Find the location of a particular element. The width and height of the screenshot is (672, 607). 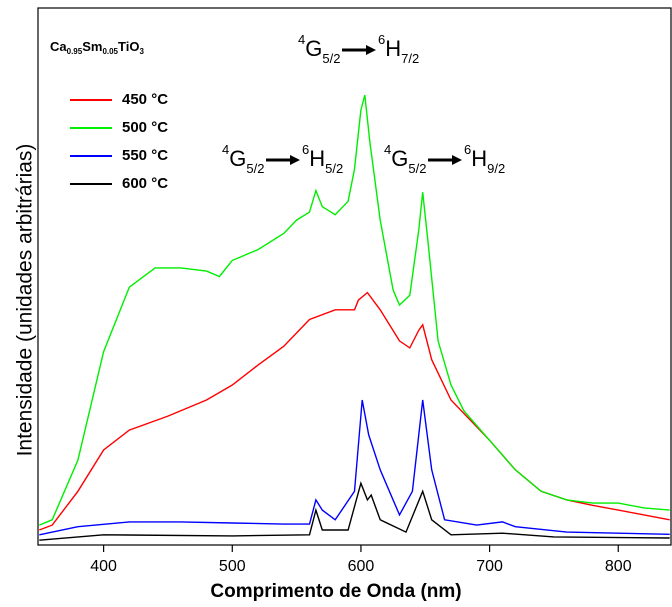

sample-label: Ca0.95Sm0.05TiO3 is located at coordinates (97, 47).